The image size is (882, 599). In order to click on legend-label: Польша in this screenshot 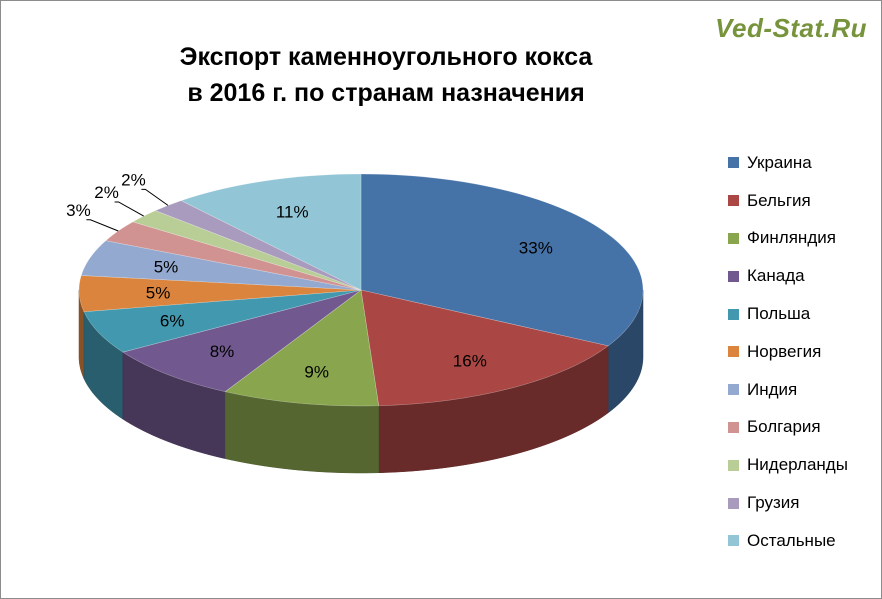, I will do `click(779, 314)`.